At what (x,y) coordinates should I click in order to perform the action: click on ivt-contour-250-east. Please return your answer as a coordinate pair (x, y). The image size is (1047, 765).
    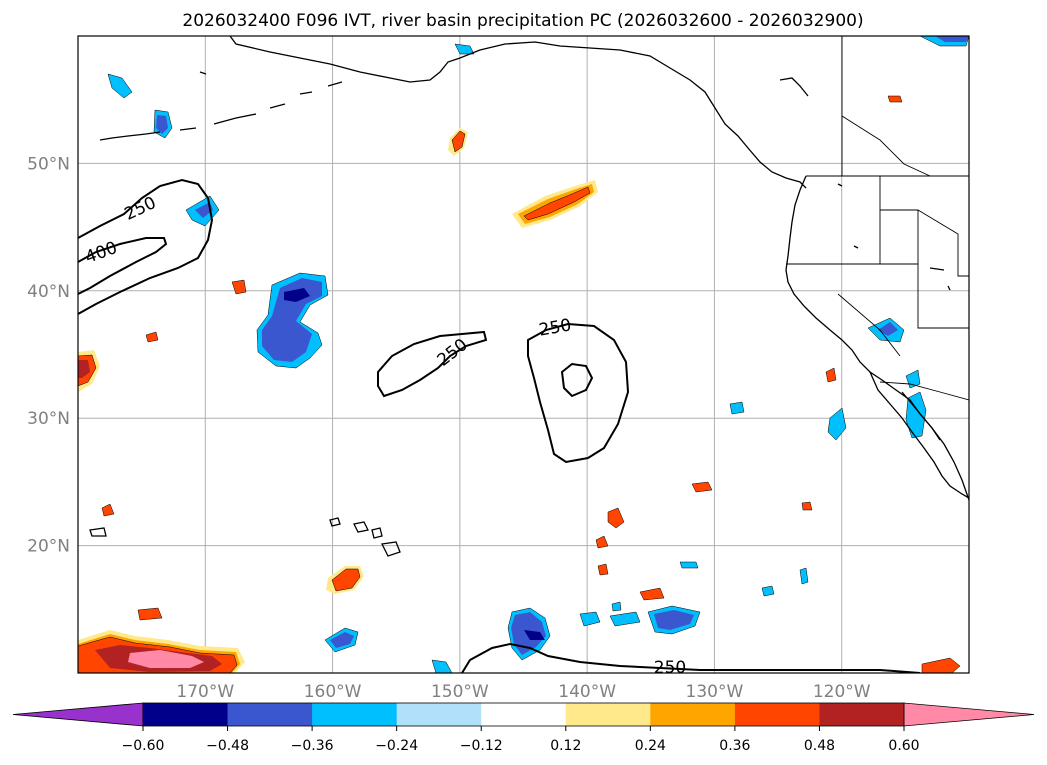
    Looking at the image, I should click on (578, 393).